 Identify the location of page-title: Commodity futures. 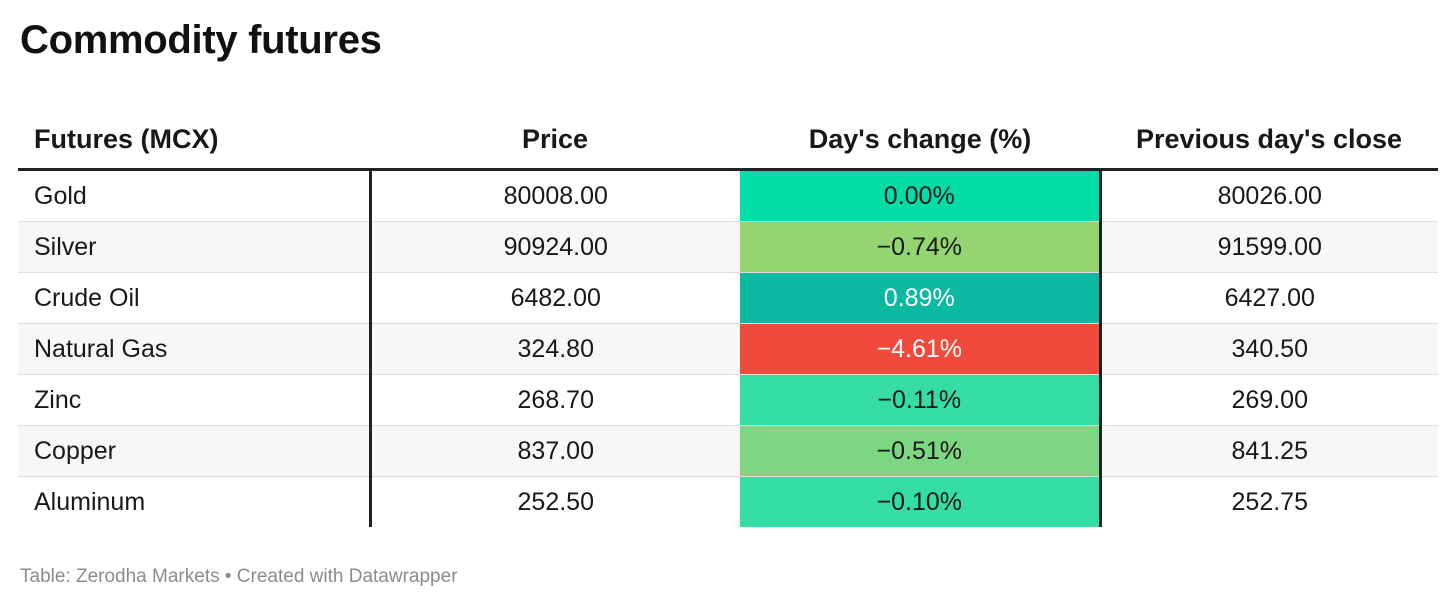
(201, 40).